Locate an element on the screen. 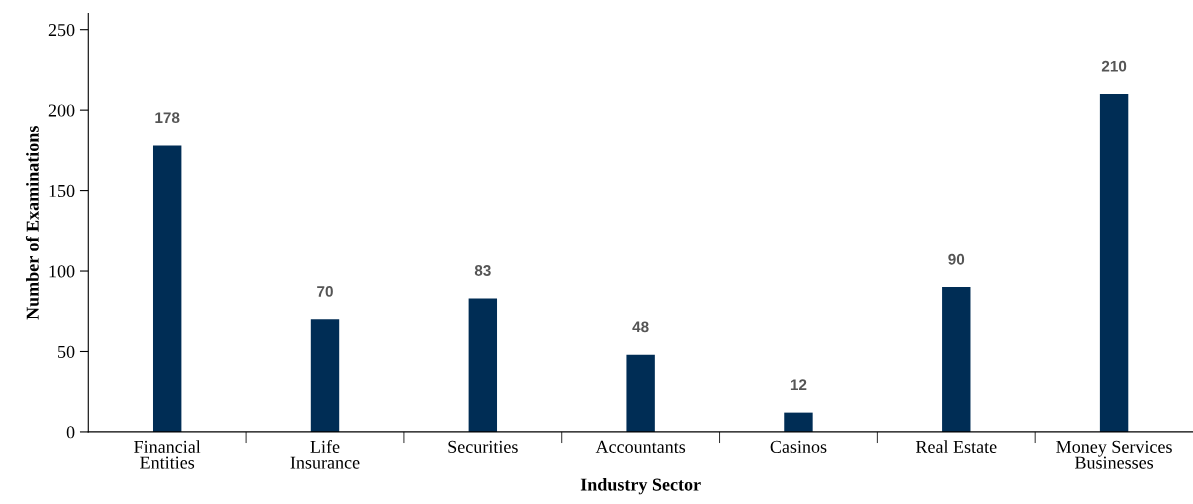 The image size is (1193, 504). data-label: 90 is located at coordinates (956, 259).